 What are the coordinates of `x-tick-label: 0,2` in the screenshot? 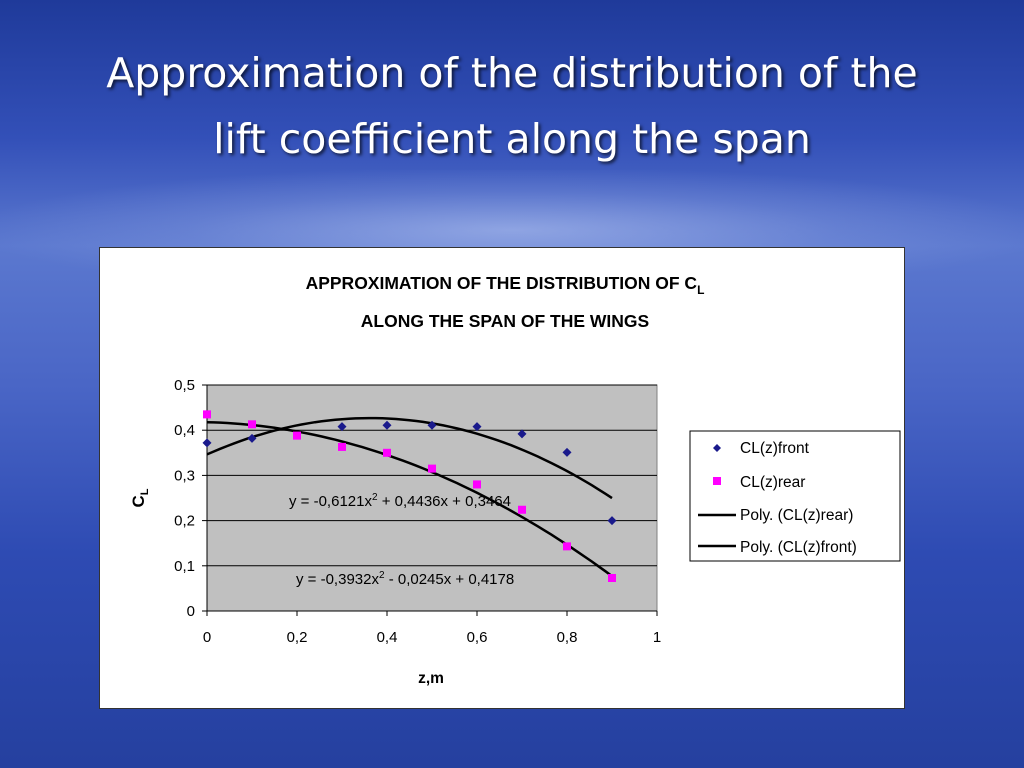 It's located at (297, 637).